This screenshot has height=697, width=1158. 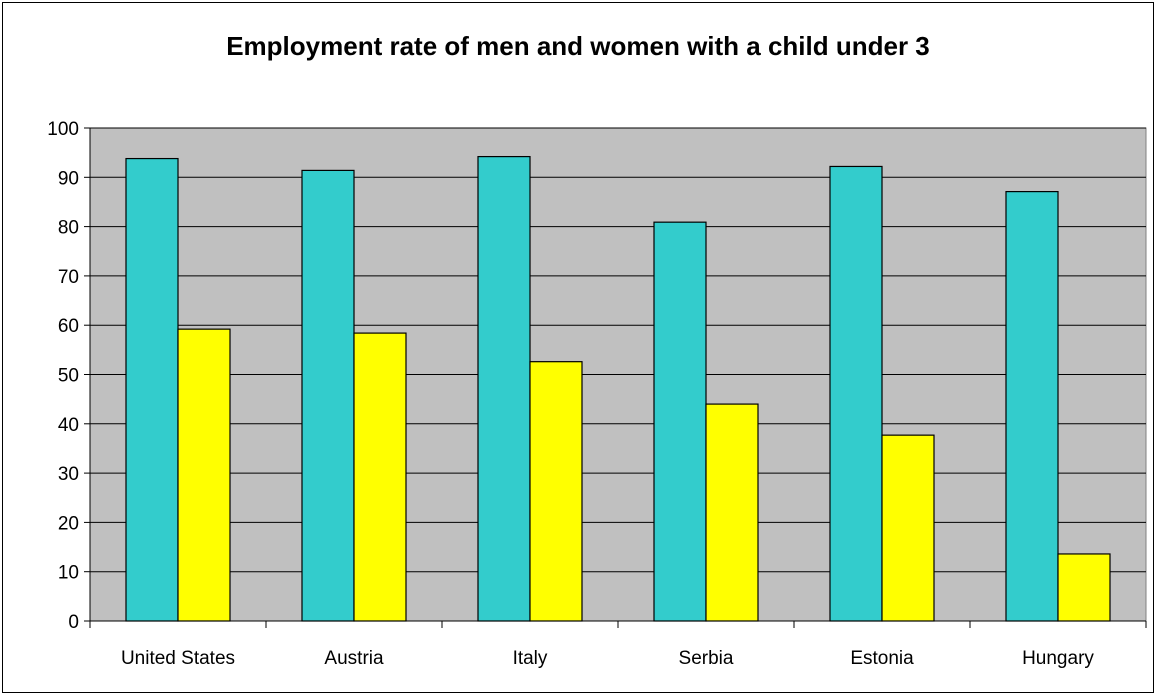 What do you see at coordinates (1058, 658) in the screenshot?
I see `x-tick-label: Hungary` at bounding box center [1058, 658].